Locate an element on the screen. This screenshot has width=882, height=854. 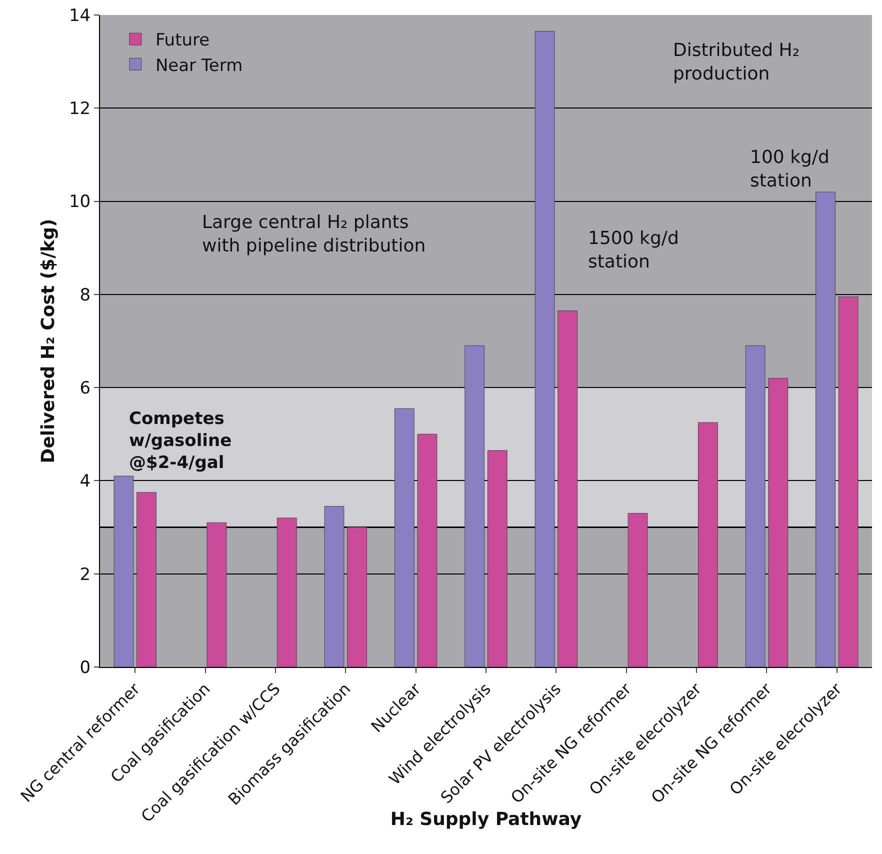
y-tick-label: 2 is located at coordinates (85, 574).